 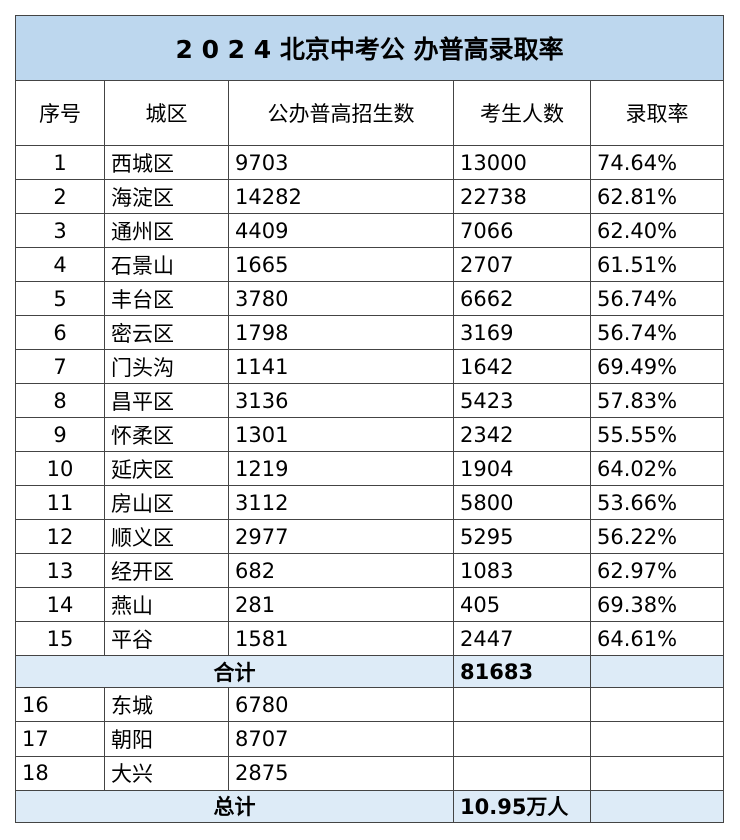 I want to click on cell: 丰台区, so click(x=166, y=298).